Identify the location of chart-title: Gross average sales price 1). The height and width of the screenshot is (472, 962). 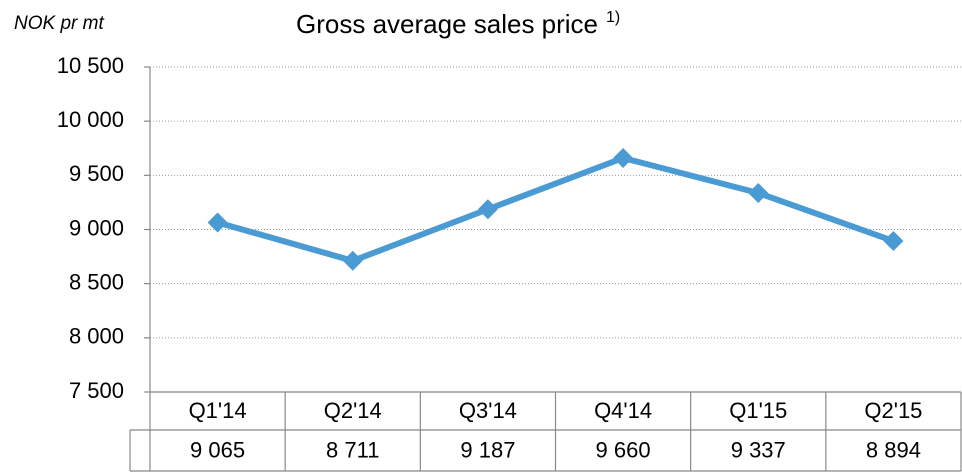
(458, 24).